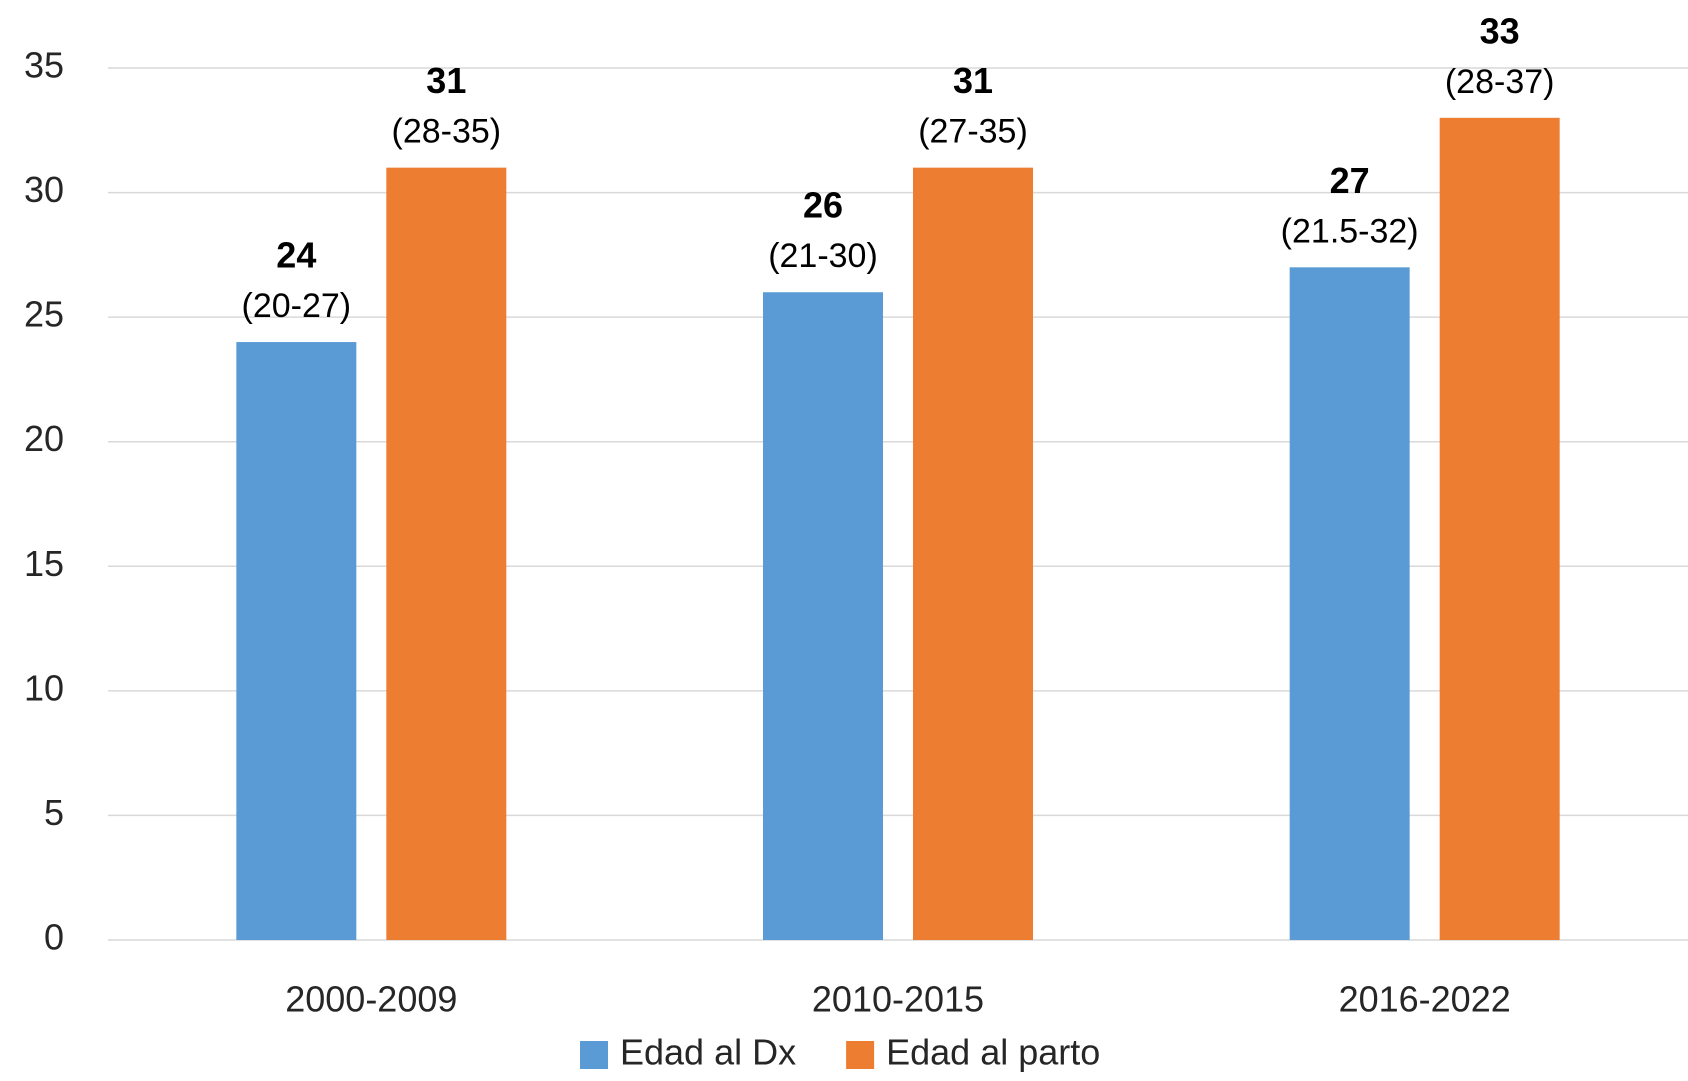 The image size is (1688, 1081). Describe the element at coordinates (44, 189) in the screenshot. I see `y-tick-label: 30` at that location.